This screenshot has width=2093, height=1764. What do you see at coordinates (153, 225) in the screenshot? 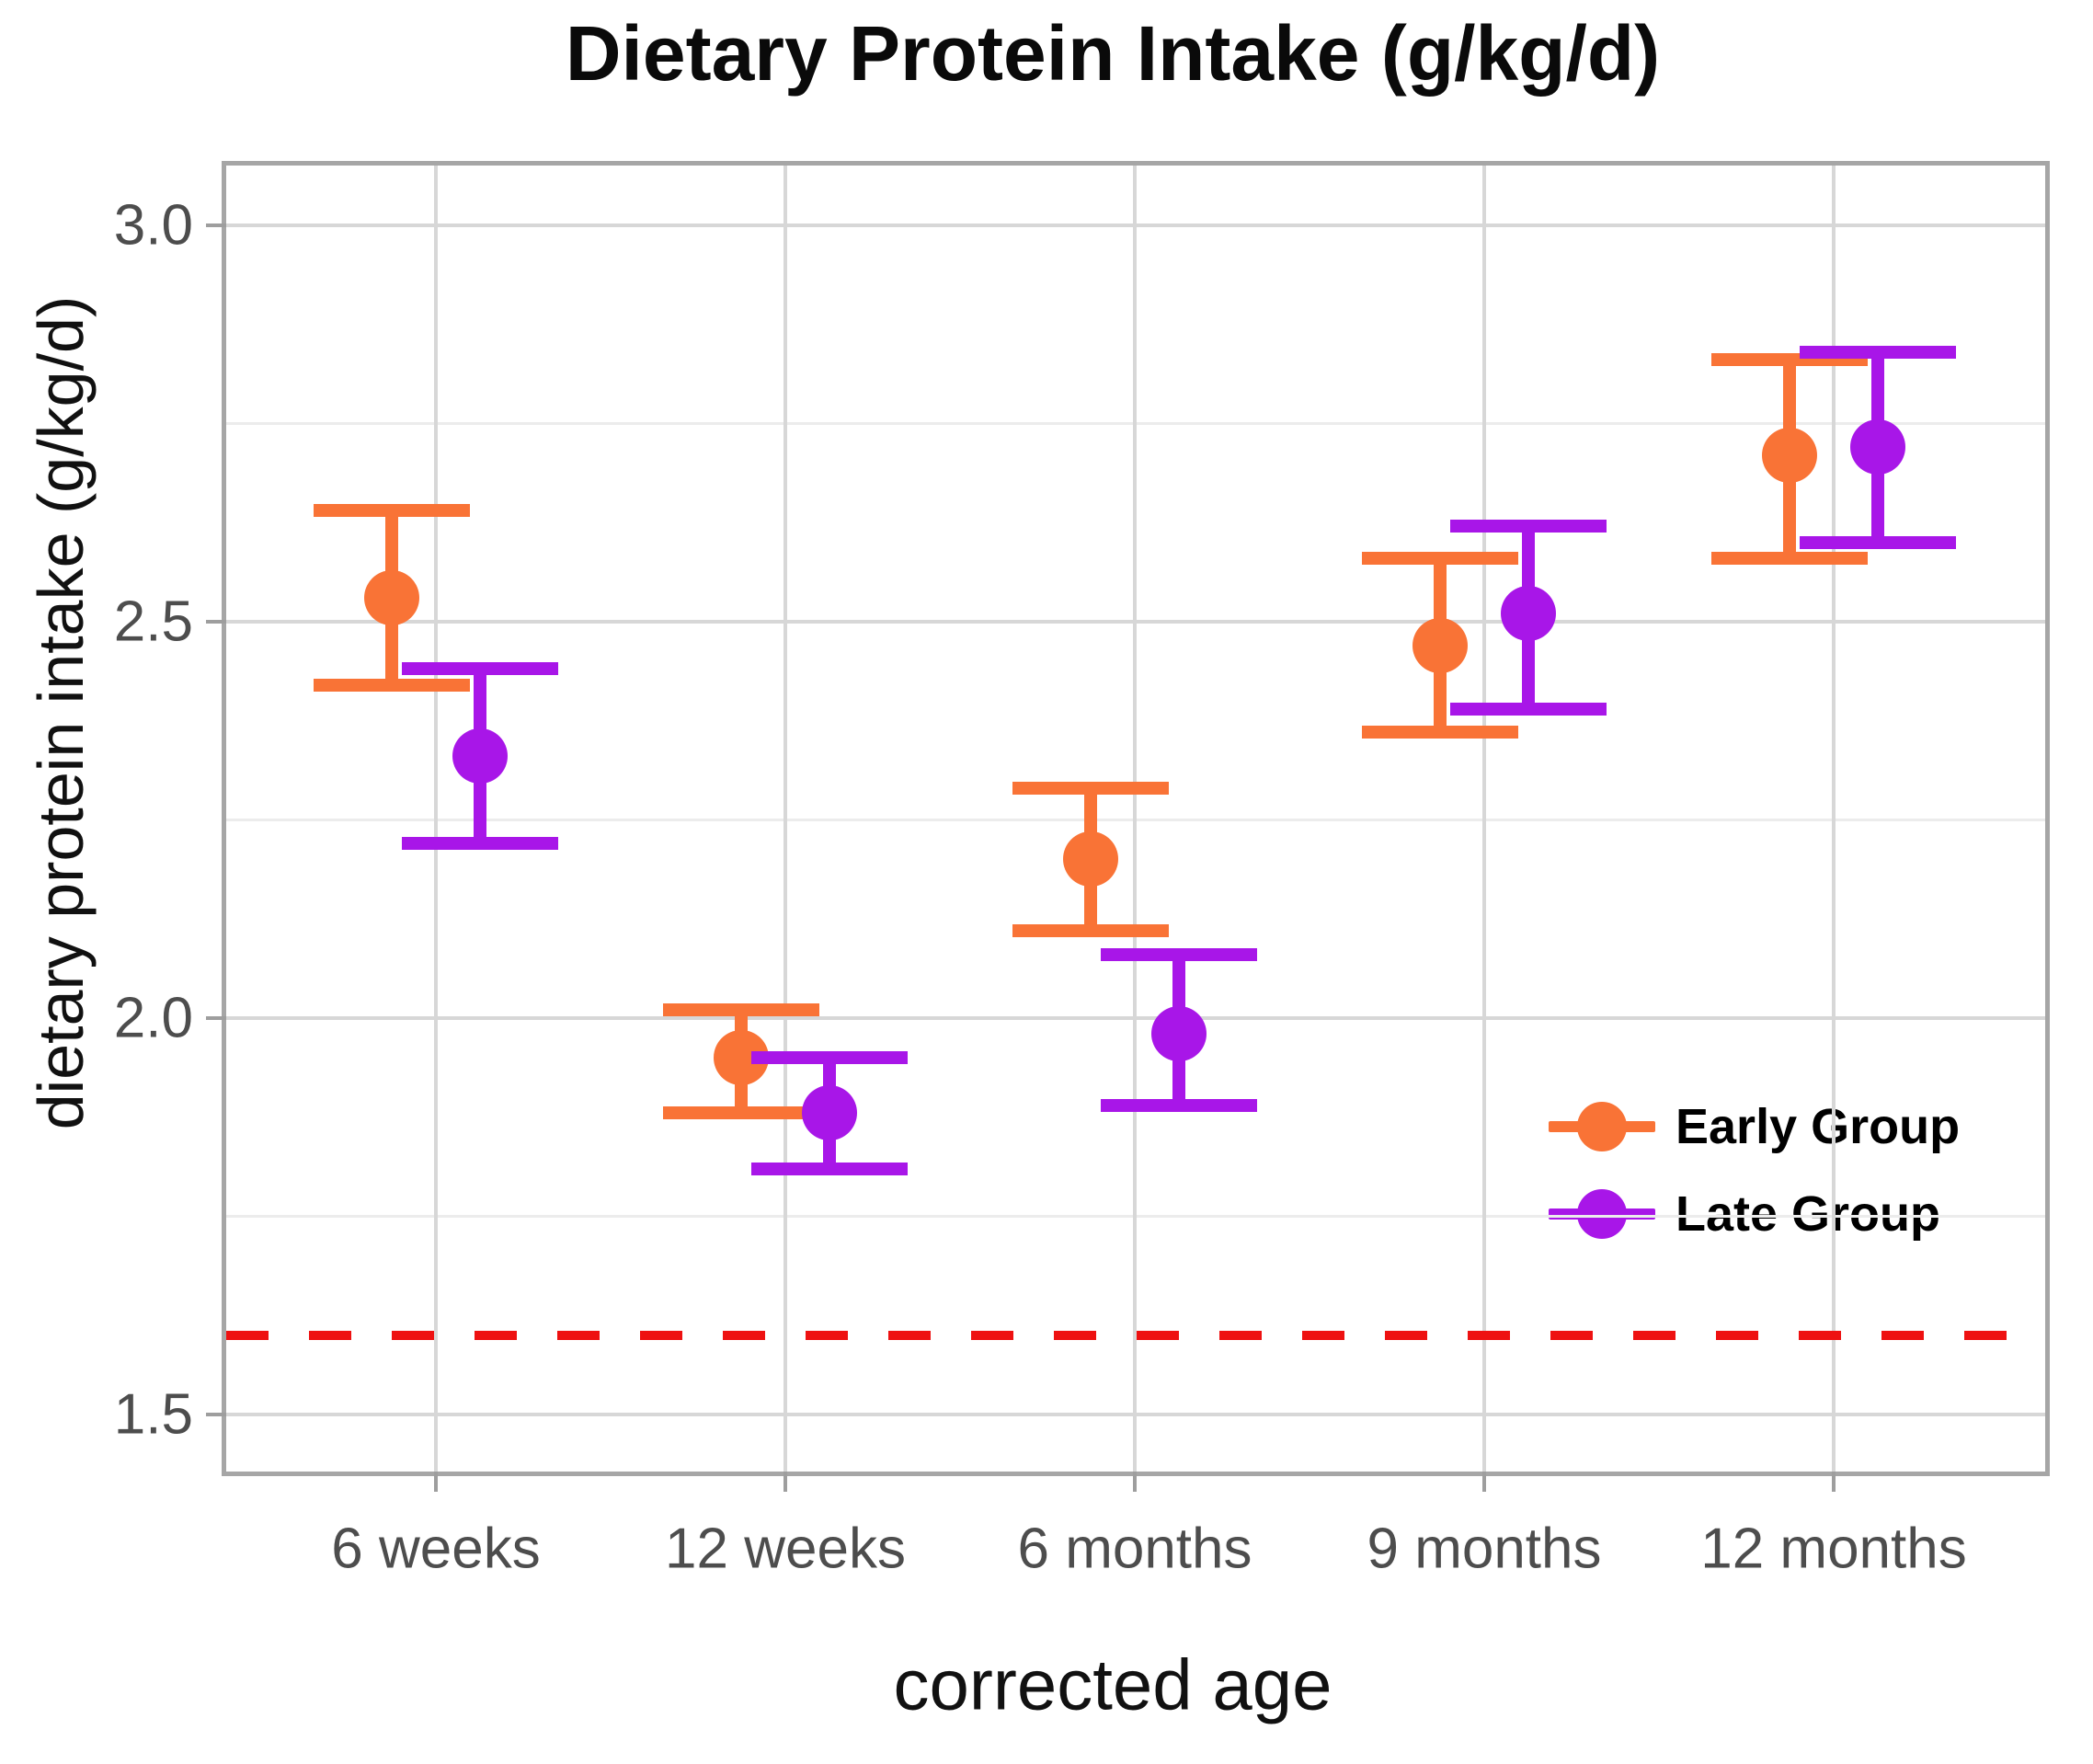
I see `y-tick-label: 3.0` at bounding box center [153, 225].